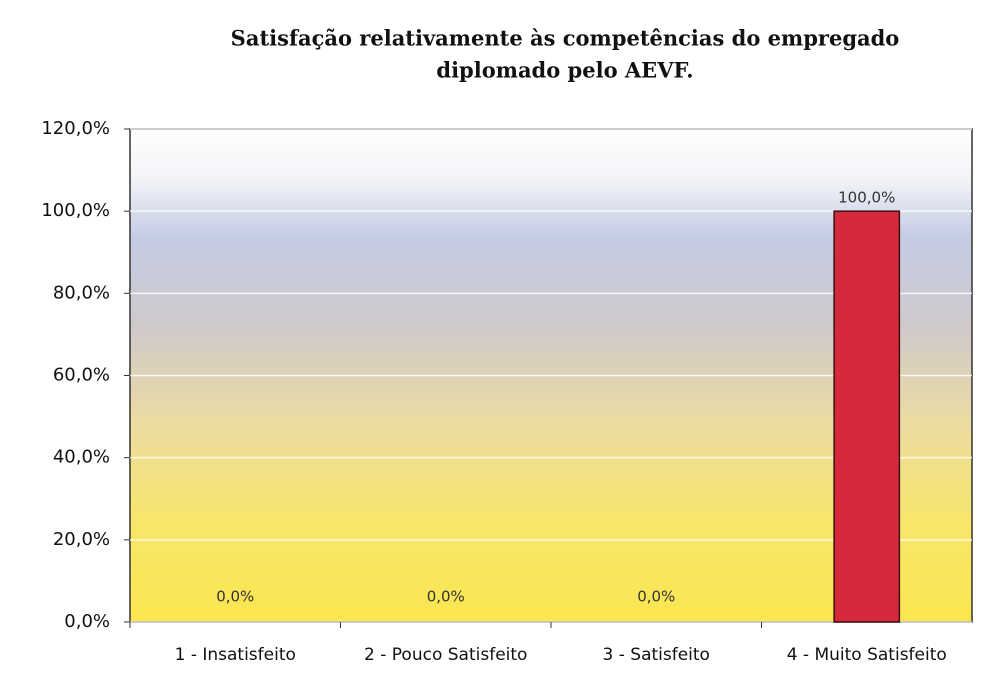 This screenshot has width=991, height=675. I want to click on x-tick-label: 2 - Pouco Satisfeito, so click(445, 655).